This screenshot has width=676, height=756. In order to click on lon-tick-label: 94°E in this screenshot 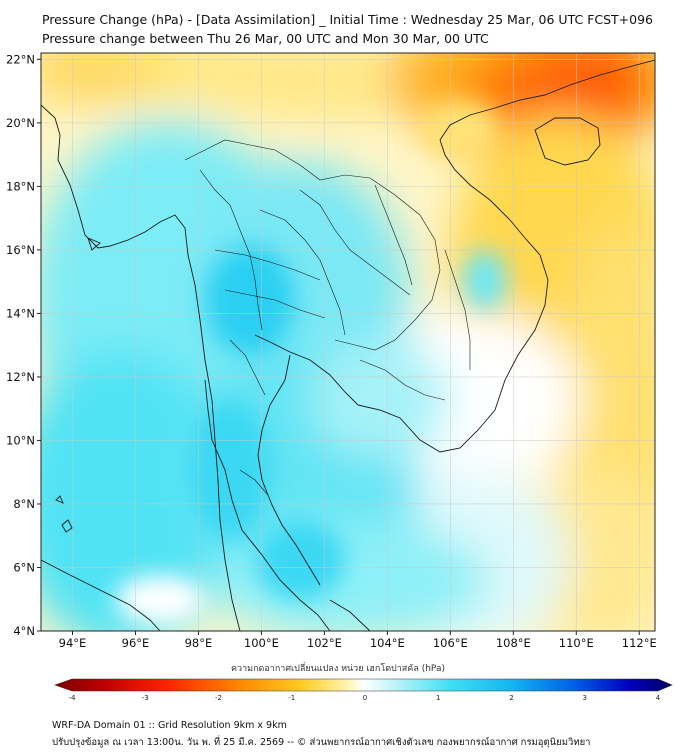, I will do `click(73, 643)`.